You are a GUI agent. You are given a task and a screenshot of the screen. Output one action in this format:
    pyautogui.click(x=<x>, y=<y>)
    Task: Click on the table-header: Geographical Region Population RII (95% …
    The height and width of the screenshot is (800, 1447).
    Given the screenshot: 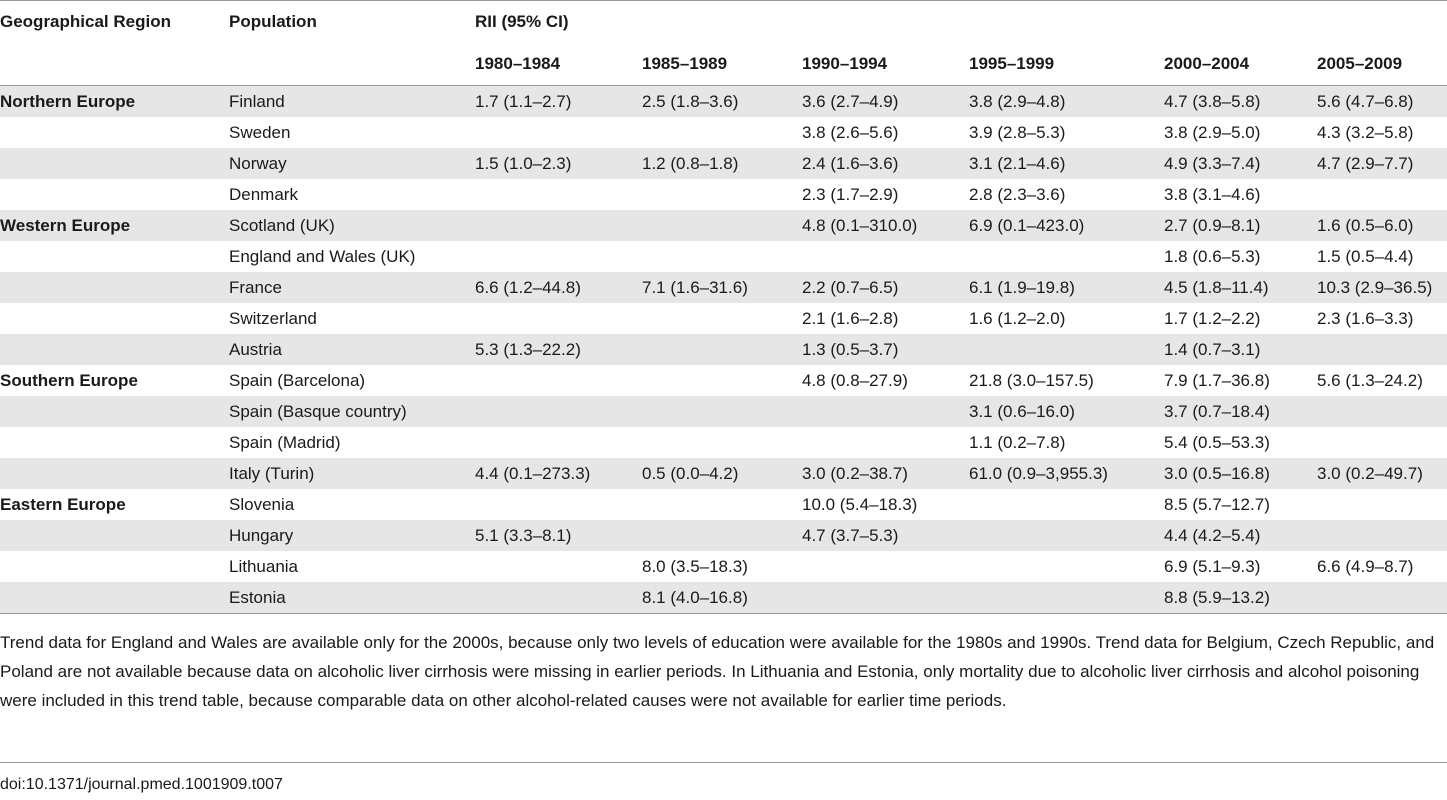 What is the action you would take?
    pyautogui.click(x=723, y=43)
    